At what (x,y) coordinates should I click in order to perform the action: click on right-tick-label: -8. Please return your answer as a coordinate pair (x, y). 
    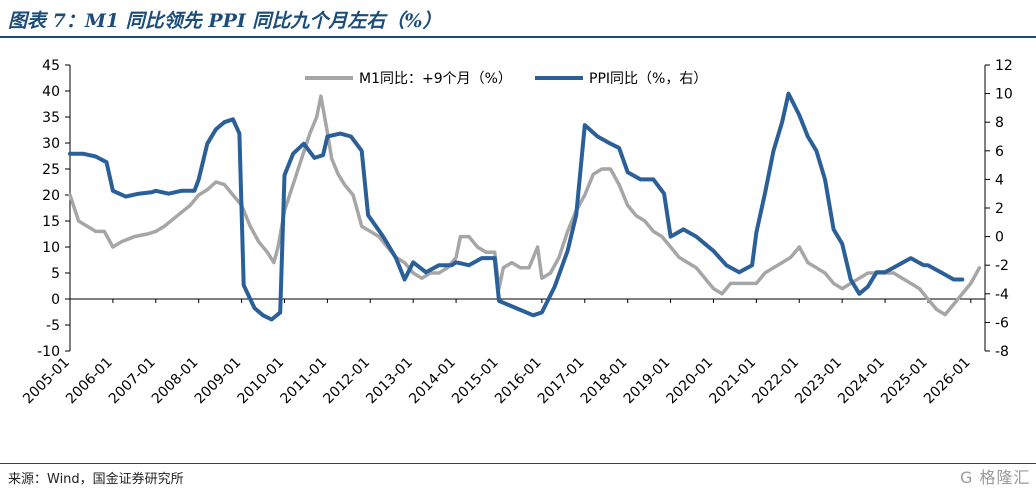
    Looking at the image, I should click on (1002, 352).